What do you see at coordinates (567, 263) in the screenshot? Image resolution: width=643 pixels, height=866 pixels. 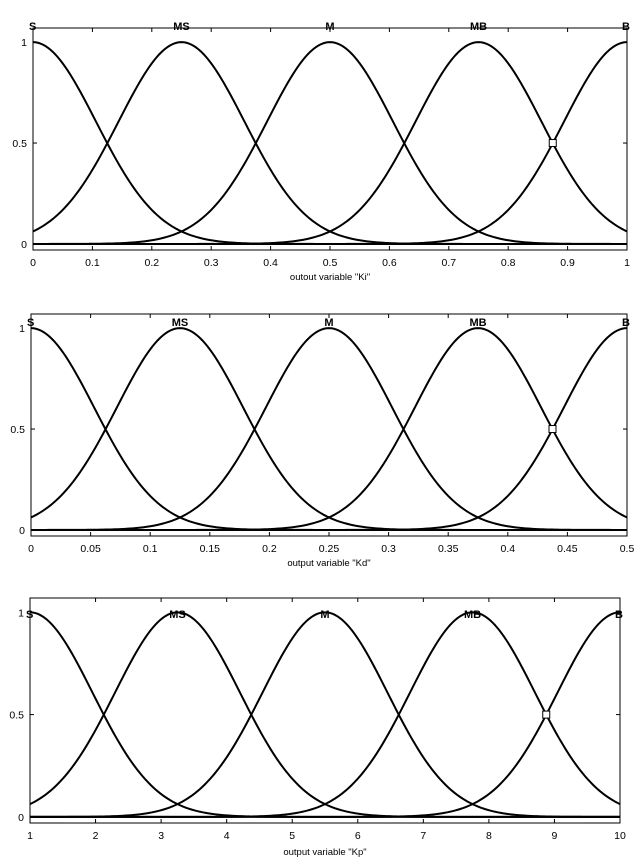 I see `x-tick-label: 0.9` at bounding box center [567, 263].